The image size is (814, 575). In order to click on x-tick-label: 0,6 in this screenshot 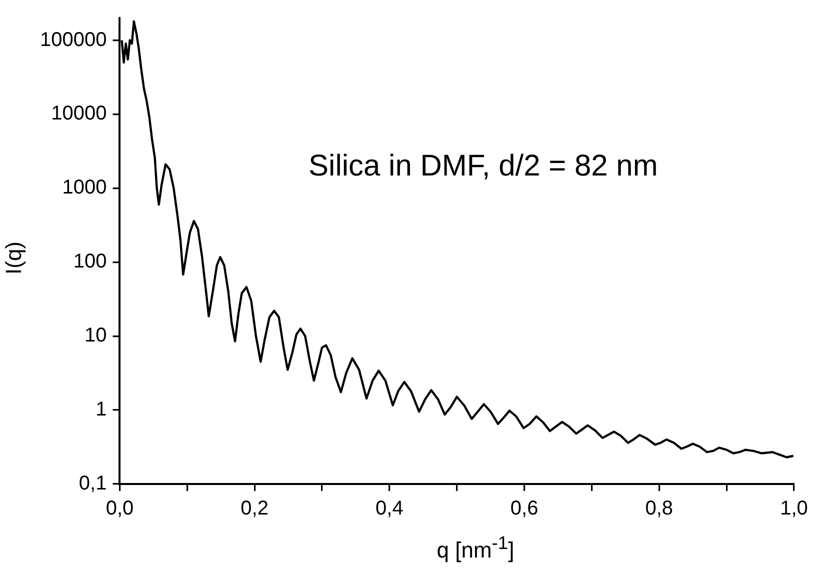, I will do `click(524, 509)`.